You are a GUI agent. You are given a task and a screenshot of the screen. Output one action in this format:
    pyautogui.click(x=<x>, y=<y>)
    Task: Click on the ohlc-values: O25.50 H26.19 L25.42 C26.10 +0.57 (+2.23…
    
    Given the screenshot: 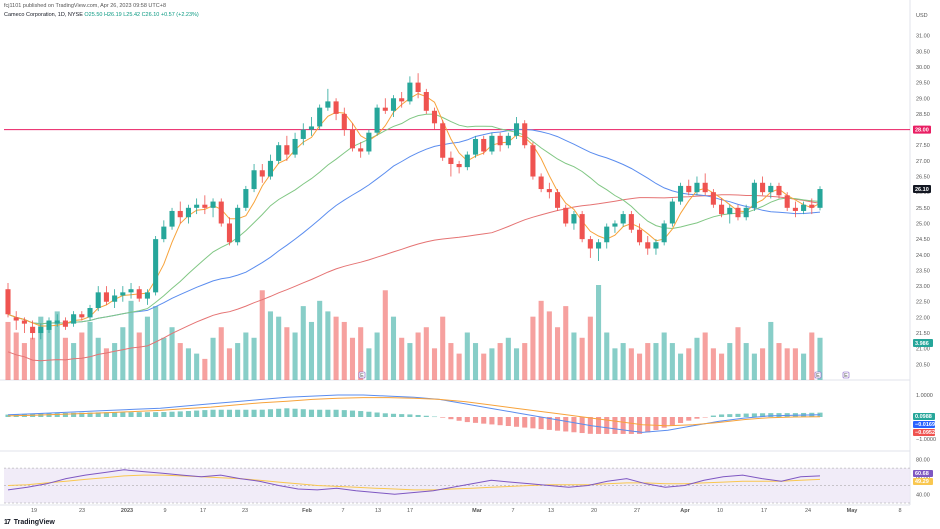 What is the action you would take?
    pyautogui.click(x=141, y=15)
    